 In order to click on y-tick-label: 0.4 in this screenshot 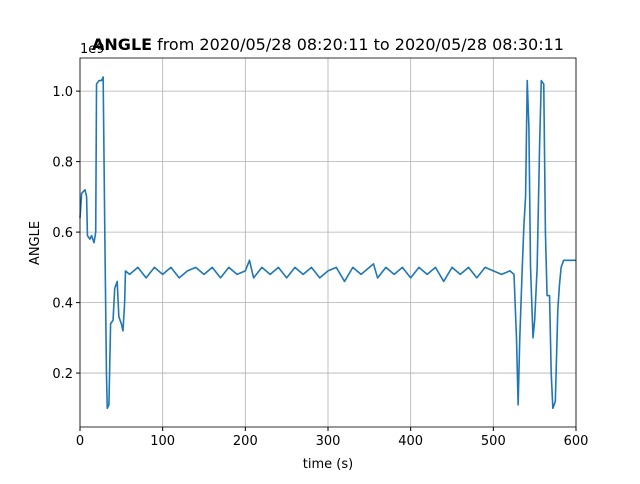, I will do `click(62, 304)`.